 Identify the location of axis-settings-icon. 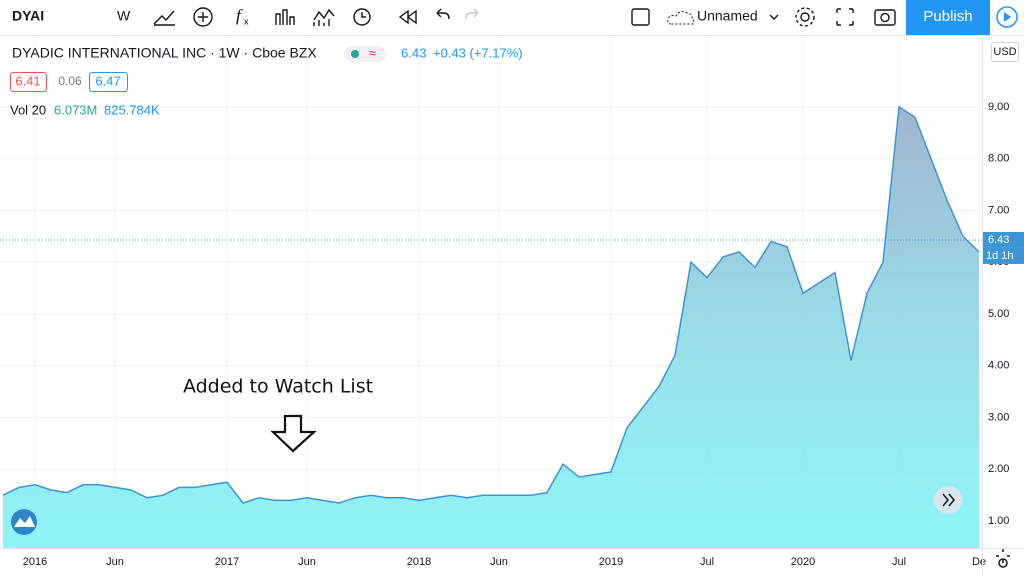
(1003, 556).